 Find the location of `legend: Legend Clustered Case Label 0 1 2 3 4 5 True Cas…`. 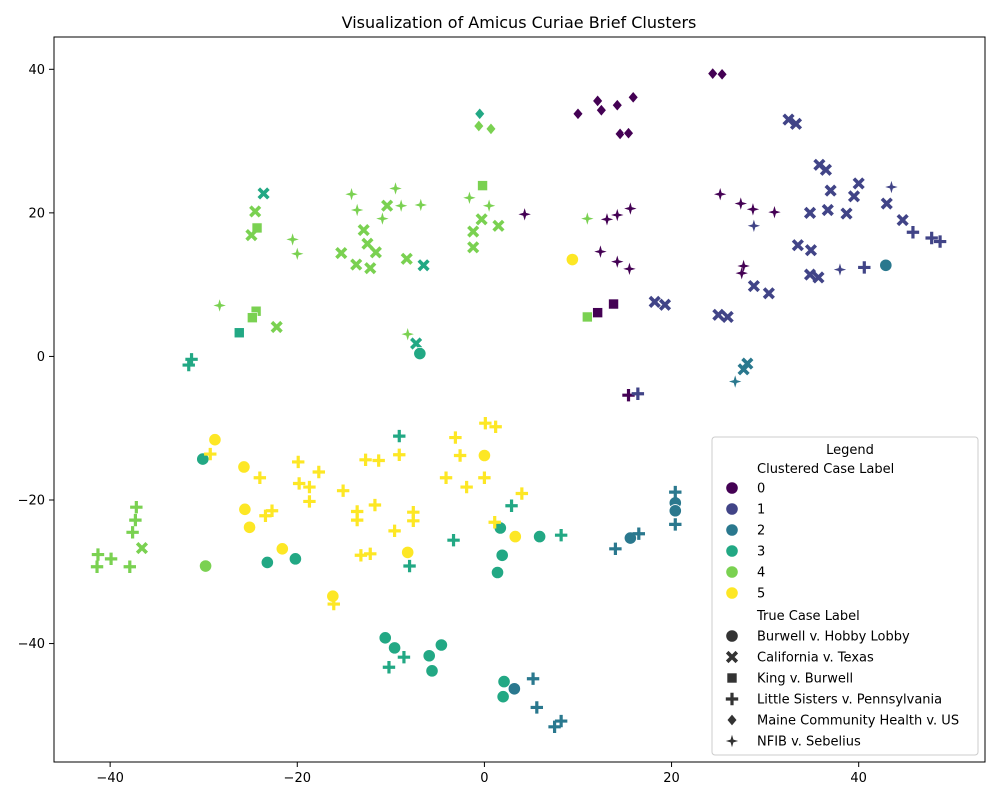

legend: Legend Clustered Case Label 0 1 2 3 4 5 True Cas… is located at coordinates (845, 596).